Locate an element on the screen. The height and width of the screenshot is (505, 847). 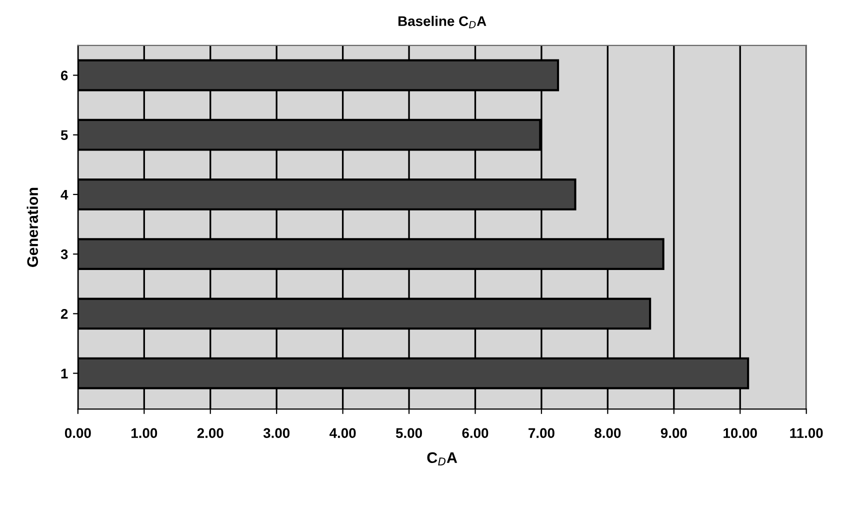
x-tick-label: 7.00 is located at coordinates (541, 433).